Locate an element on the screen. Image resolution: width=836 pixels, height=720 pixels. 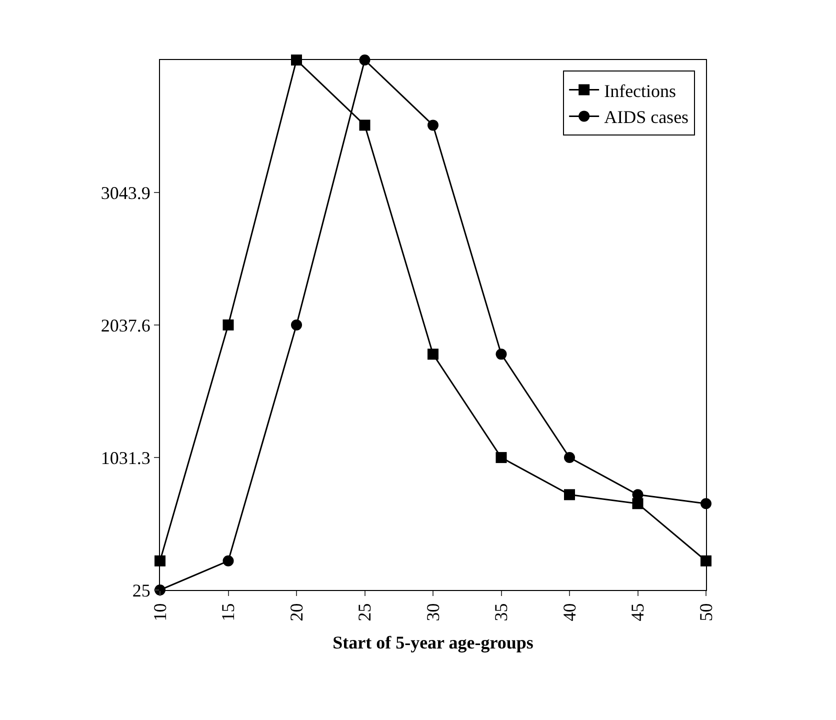
y-tick-label: 2037.6 is located at coordinates (125, 325).